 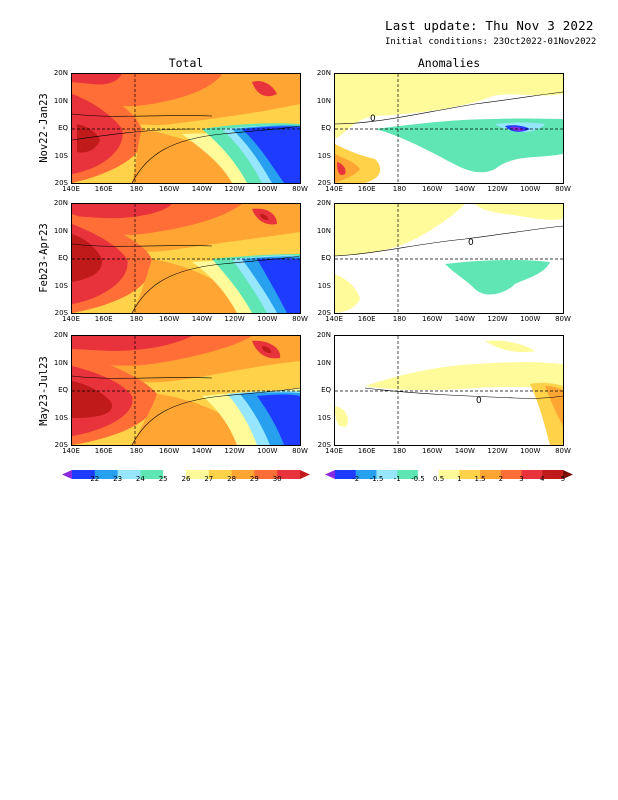 I want to click on row-label-3: May23-Jul23, so click(x=44, y=391).